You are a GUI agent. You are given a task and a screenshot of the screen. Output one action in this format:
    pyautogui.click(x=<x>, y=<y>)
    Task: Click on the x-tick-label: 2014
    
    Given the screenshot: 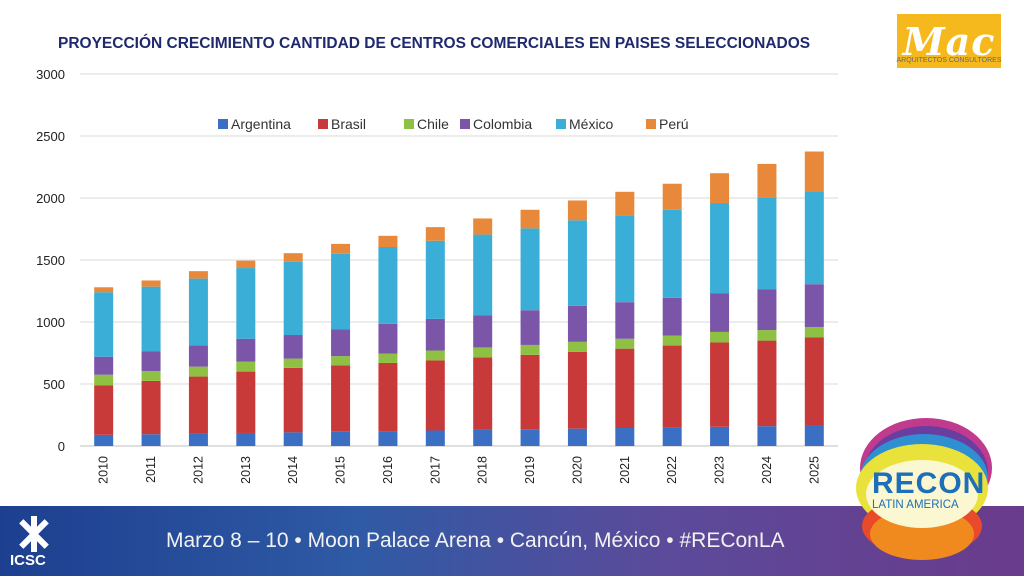 What is the action you would take?
    pyautogui.click(x=293, y=470)
    